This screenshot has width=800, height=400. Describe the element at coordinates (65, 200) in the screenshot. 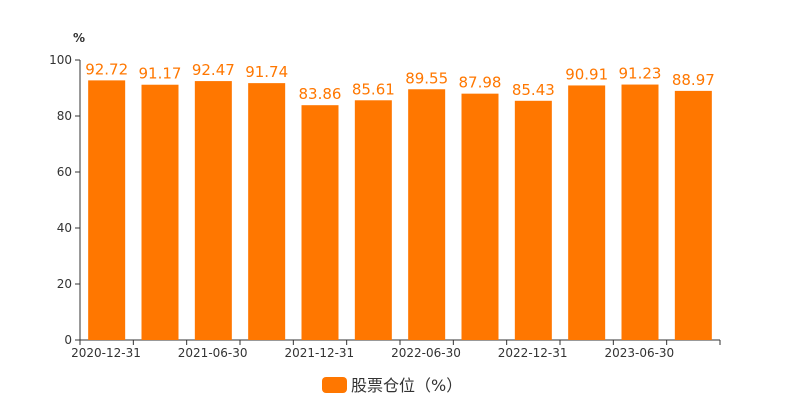

I see `y-axis: 0 20 40 60 80 100` at that location.